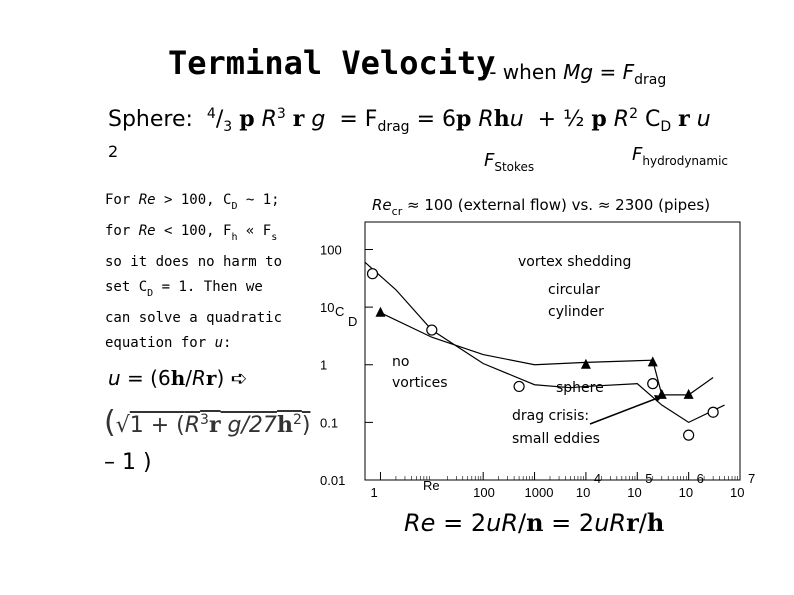  What do you see at coordinates (329, 422) in the screenshot?
I see `y-tick-label: 0.1` at bounding box center [329, 422].